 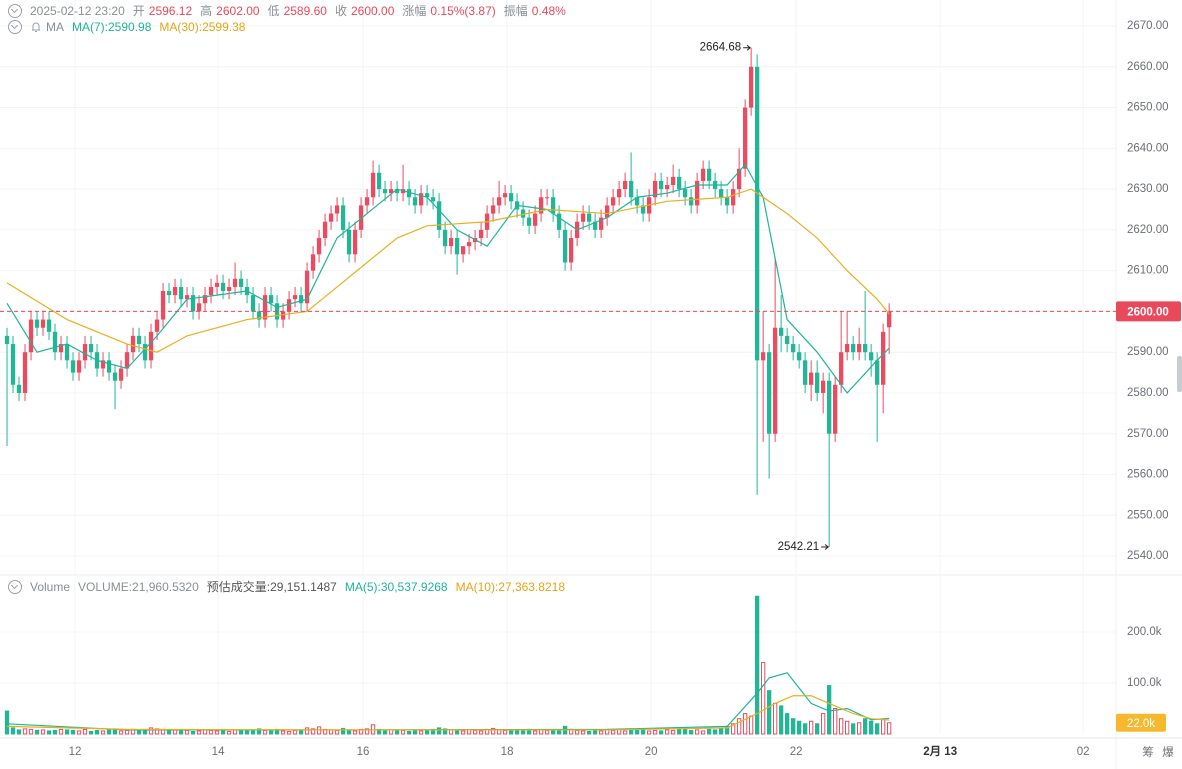 I want to click on value: 2602.00, so click(x=238, y=10).